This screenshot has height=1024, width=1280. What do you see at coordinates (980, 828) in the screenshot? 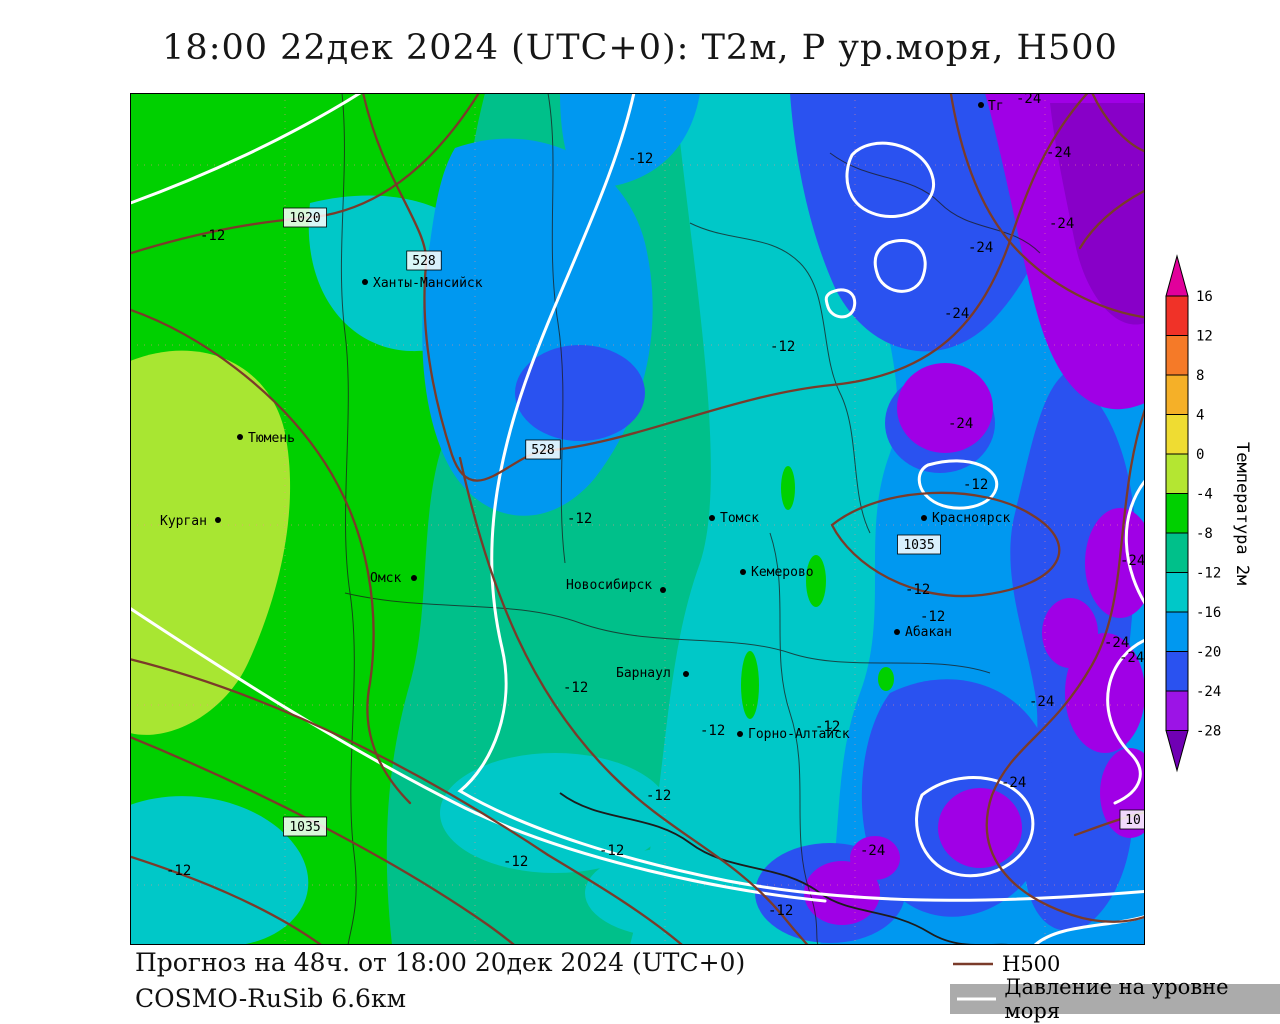
I see `temp-field-purple-se` at bounding box center [980, 828].